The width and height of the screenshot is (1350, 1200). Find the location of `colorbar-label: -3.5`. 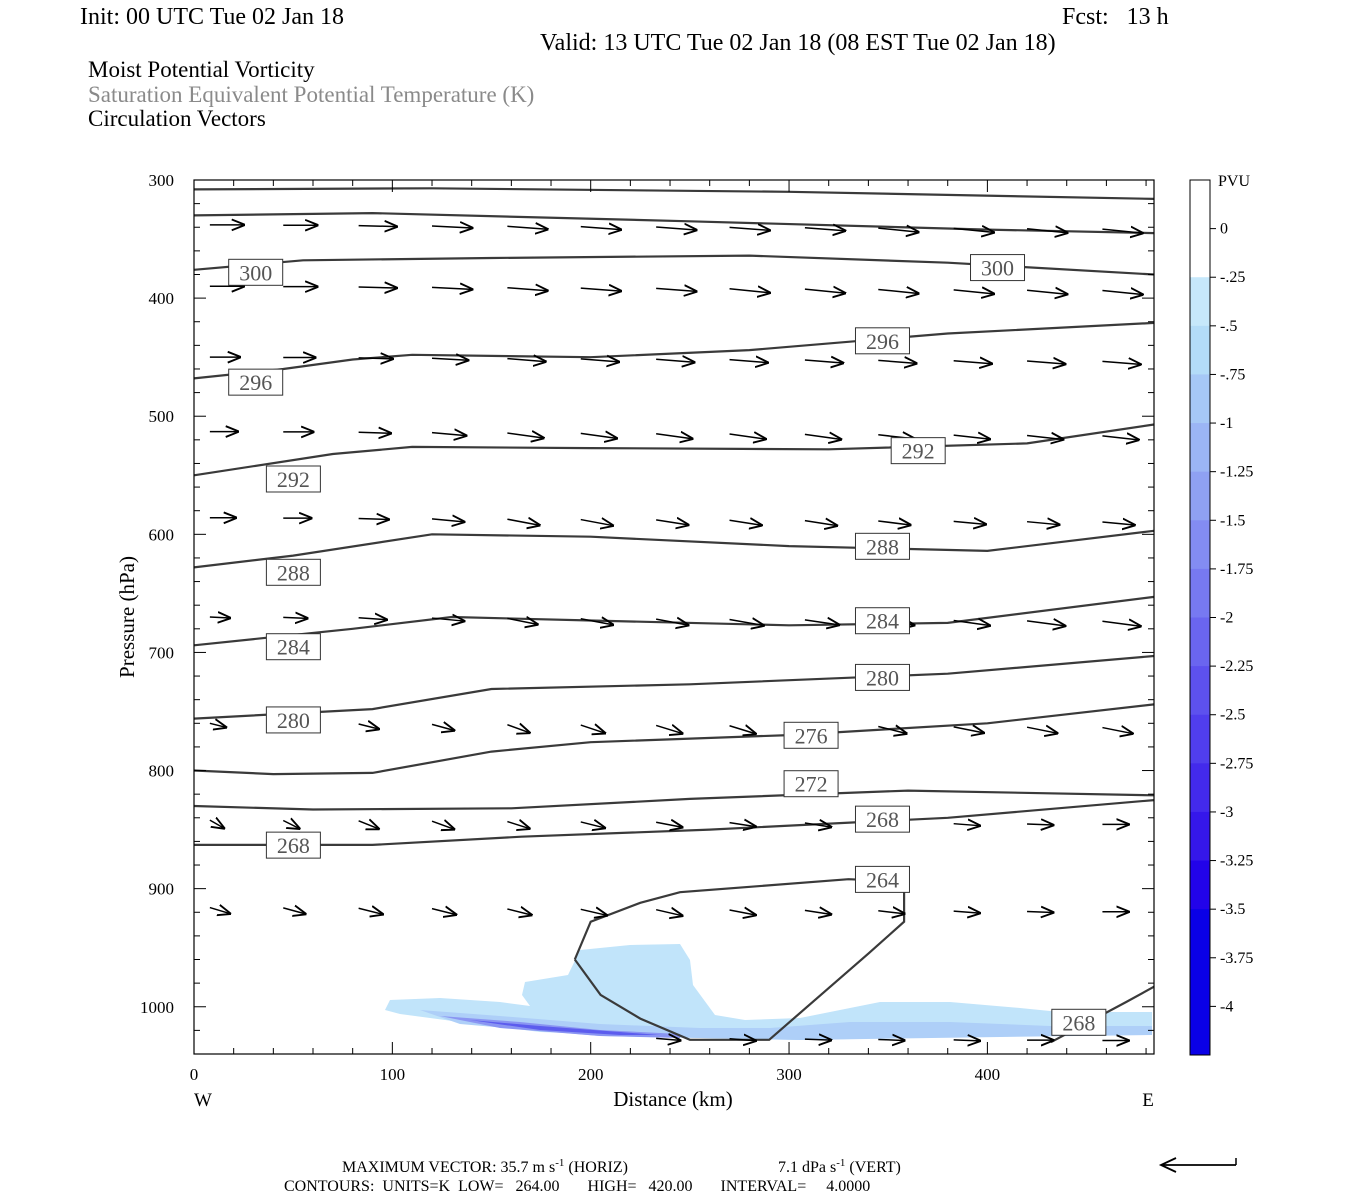

colorbar-label: -3.5 is located at coordinates (1232, 909).